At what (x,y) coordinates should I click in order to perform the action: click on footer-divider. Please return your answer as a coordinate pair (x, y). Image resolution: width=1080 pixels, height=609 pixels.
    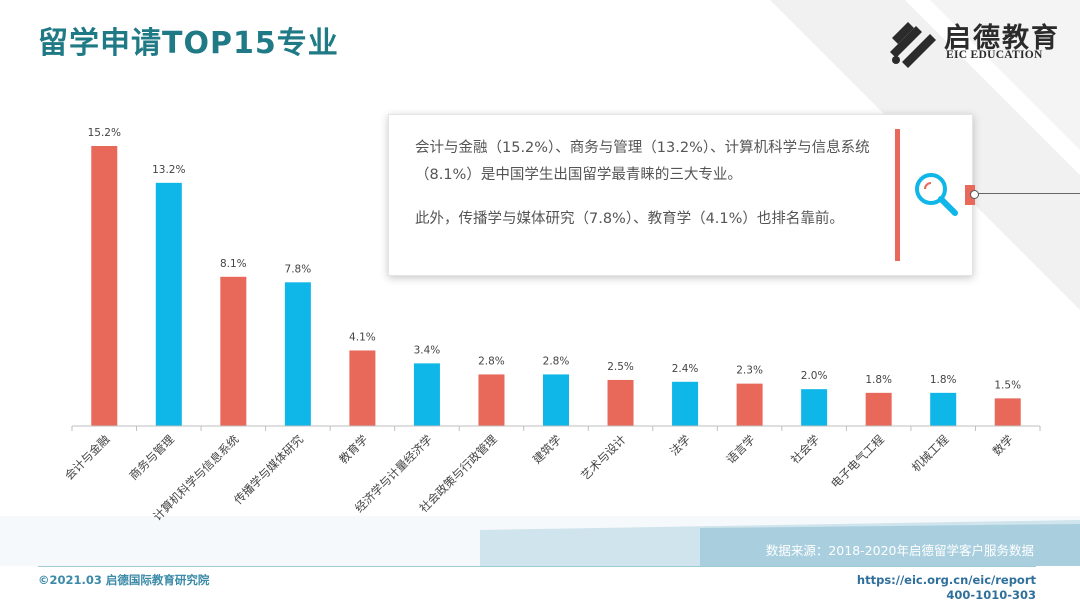
    Looking at the image, I should click on (537, 566).